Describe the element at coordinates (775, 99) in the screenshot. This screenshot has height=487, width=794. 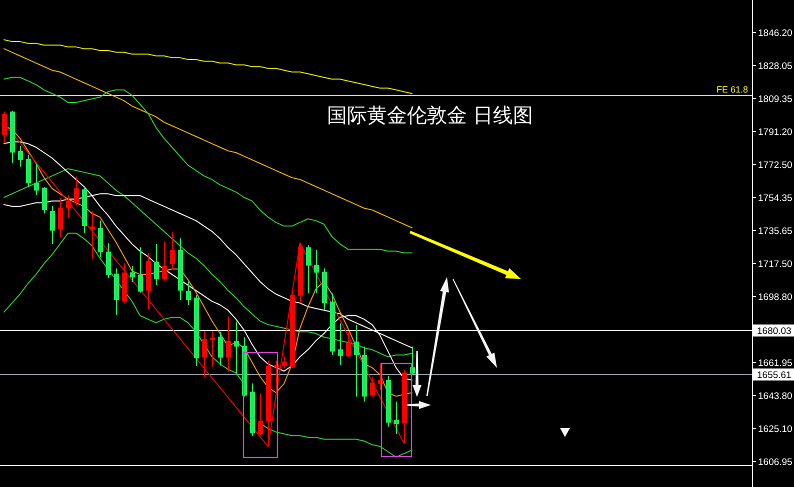
I see `y-tick-label: 1809.35` at that location.